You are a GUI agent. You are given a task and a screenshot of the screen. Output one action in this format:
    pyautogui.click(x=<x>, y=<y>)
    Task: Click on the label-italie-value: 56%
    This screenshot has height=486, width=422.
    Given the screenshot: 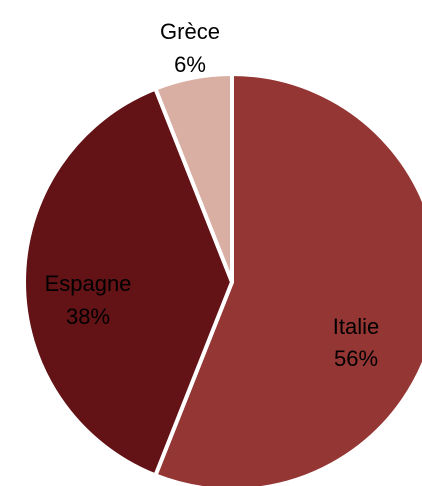 What is the action you would take?
    pyautogui.click(x=356, y=358)
    